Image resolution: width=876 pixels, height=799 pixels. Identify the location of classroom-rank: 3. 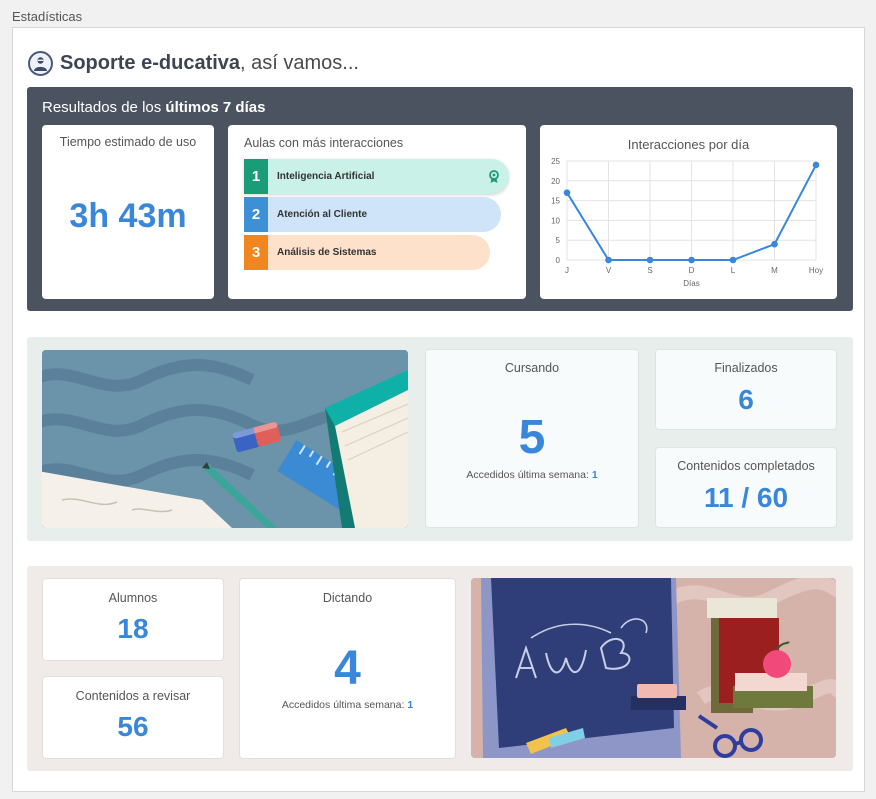
(256, 252).